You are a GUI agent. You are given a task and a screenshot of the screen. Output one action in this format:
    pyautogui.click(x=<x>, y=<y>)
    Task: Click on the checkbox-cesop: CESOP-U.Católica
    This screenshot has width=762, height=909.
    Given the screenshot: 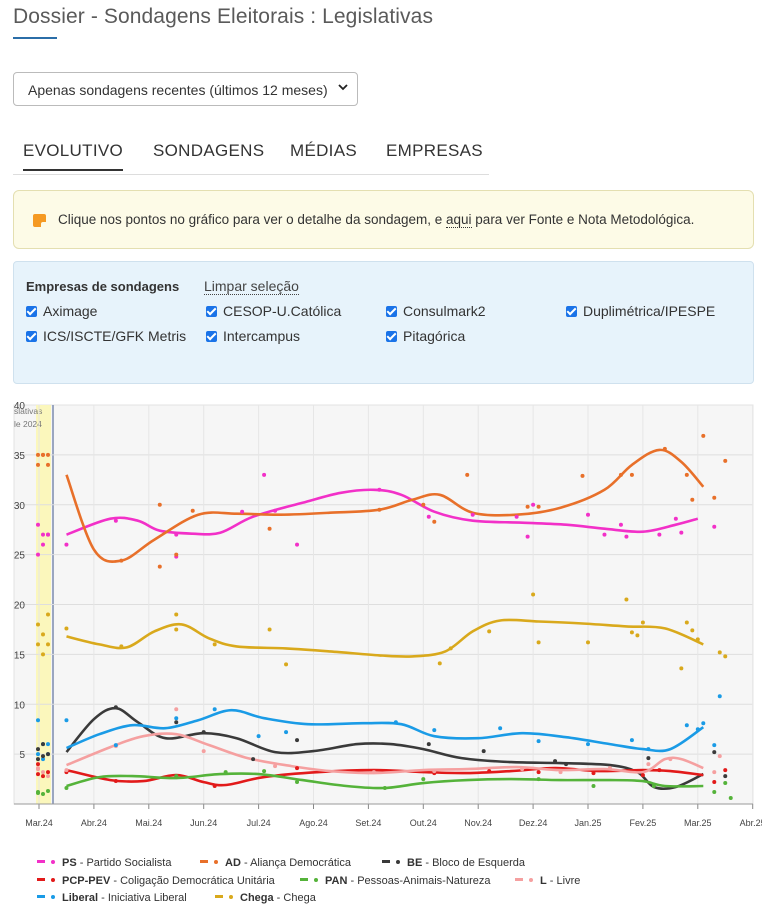 What is the action you would take?
    pyautogui.click(x=273, y=311)
    